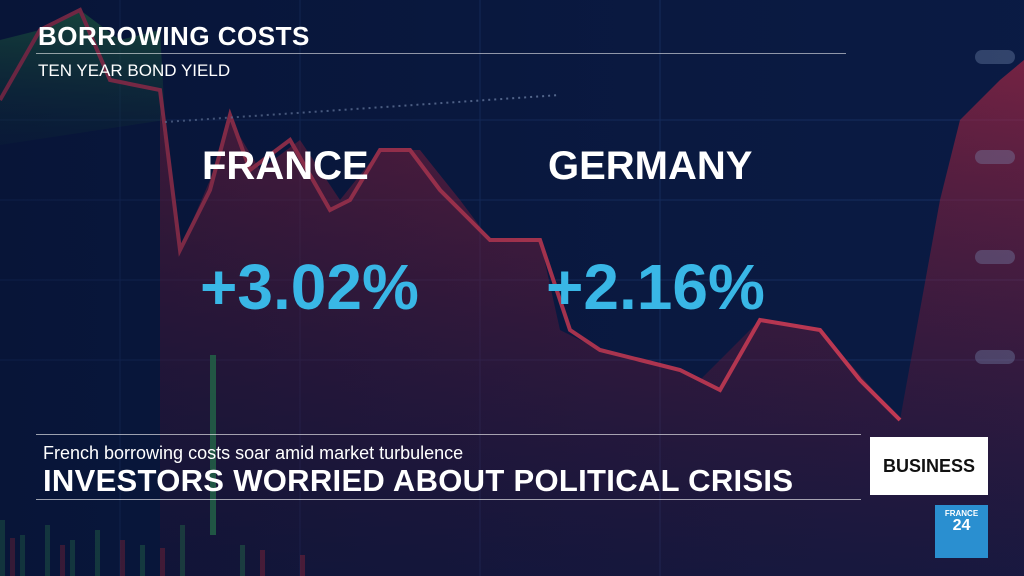 The width and height of the screenshot is (1024, 576). What do you see at coordinates (655, 287) in the screenshot?
I see `yield-value-germany: +2.16%` at bounding box center [655, 287].